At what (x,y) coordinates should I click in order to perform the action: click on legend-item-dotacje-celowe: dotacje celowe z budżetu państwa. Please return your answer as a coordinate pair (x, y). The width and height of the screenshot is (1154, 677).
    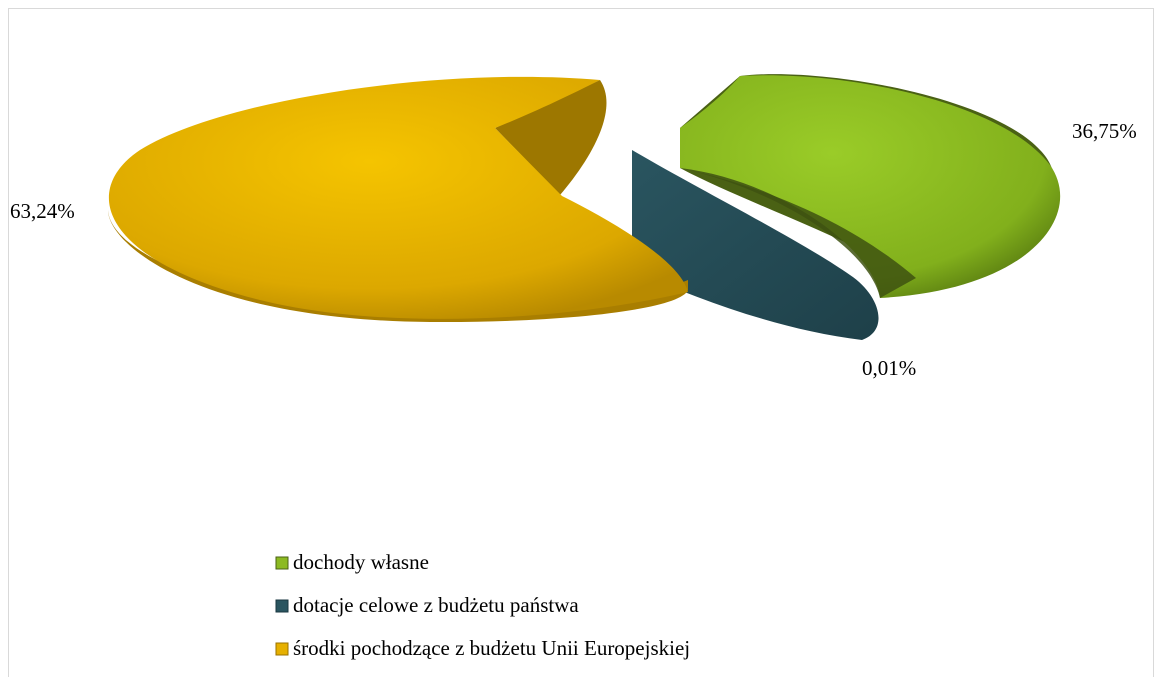
    Looking at the image, I should click on (427, 605).